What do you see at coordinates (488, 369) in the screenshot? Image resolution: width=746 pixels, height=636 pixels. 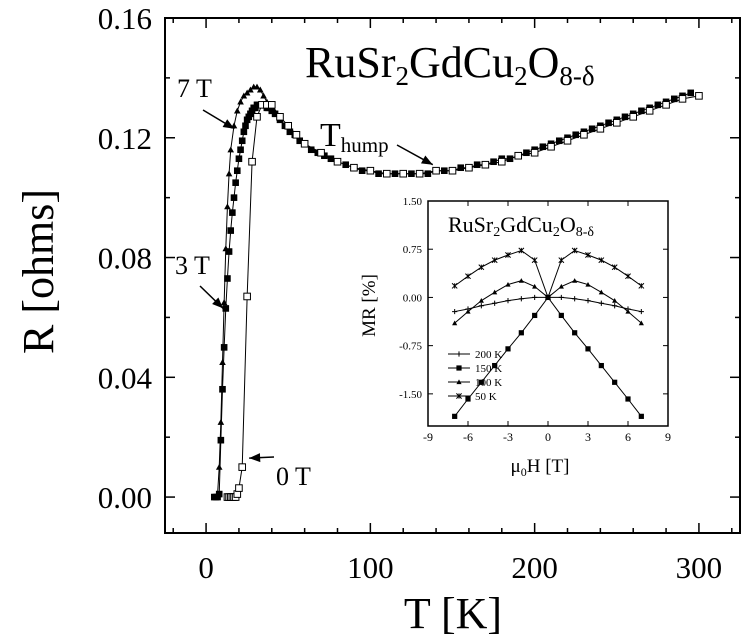 I see `legend-label-150k: 150 K` at bounding box center [488, 369].